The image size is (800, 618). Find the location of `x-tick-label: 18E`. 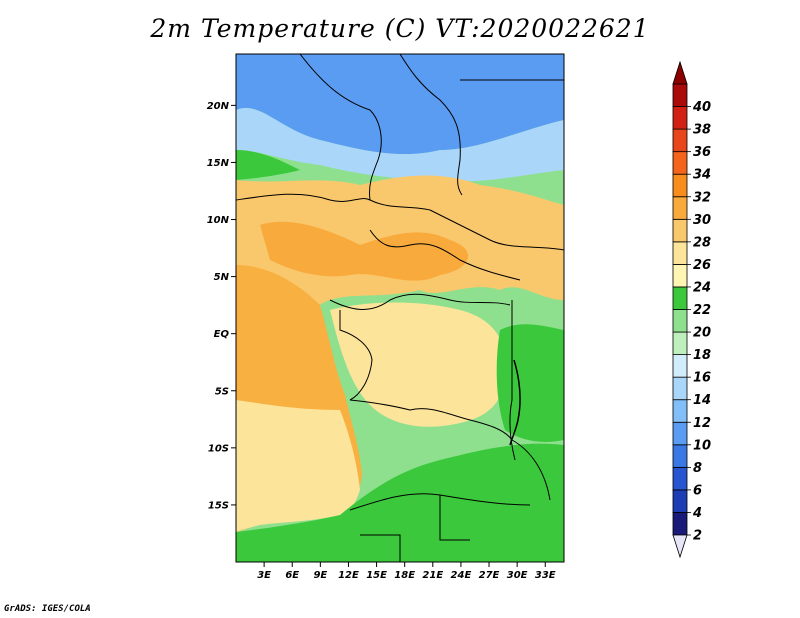

x-tick-label: 18E is located at coordinates (404, 575).